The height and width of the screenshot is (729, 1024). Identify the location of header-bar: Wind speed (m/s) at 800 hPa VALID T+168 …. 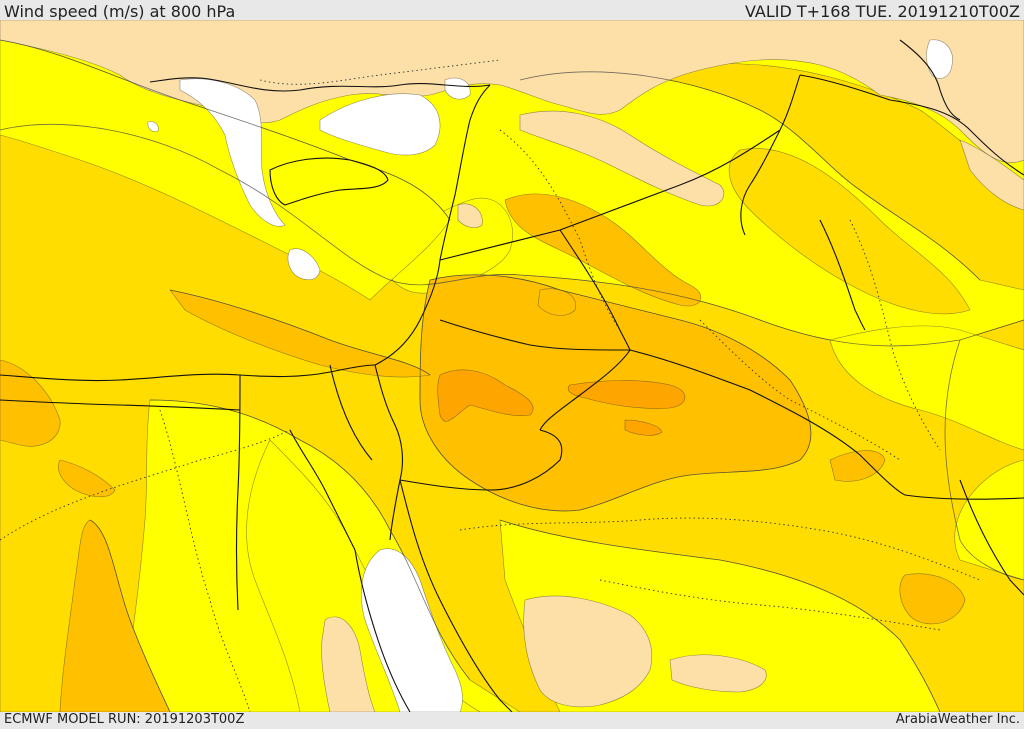
(512, 11).